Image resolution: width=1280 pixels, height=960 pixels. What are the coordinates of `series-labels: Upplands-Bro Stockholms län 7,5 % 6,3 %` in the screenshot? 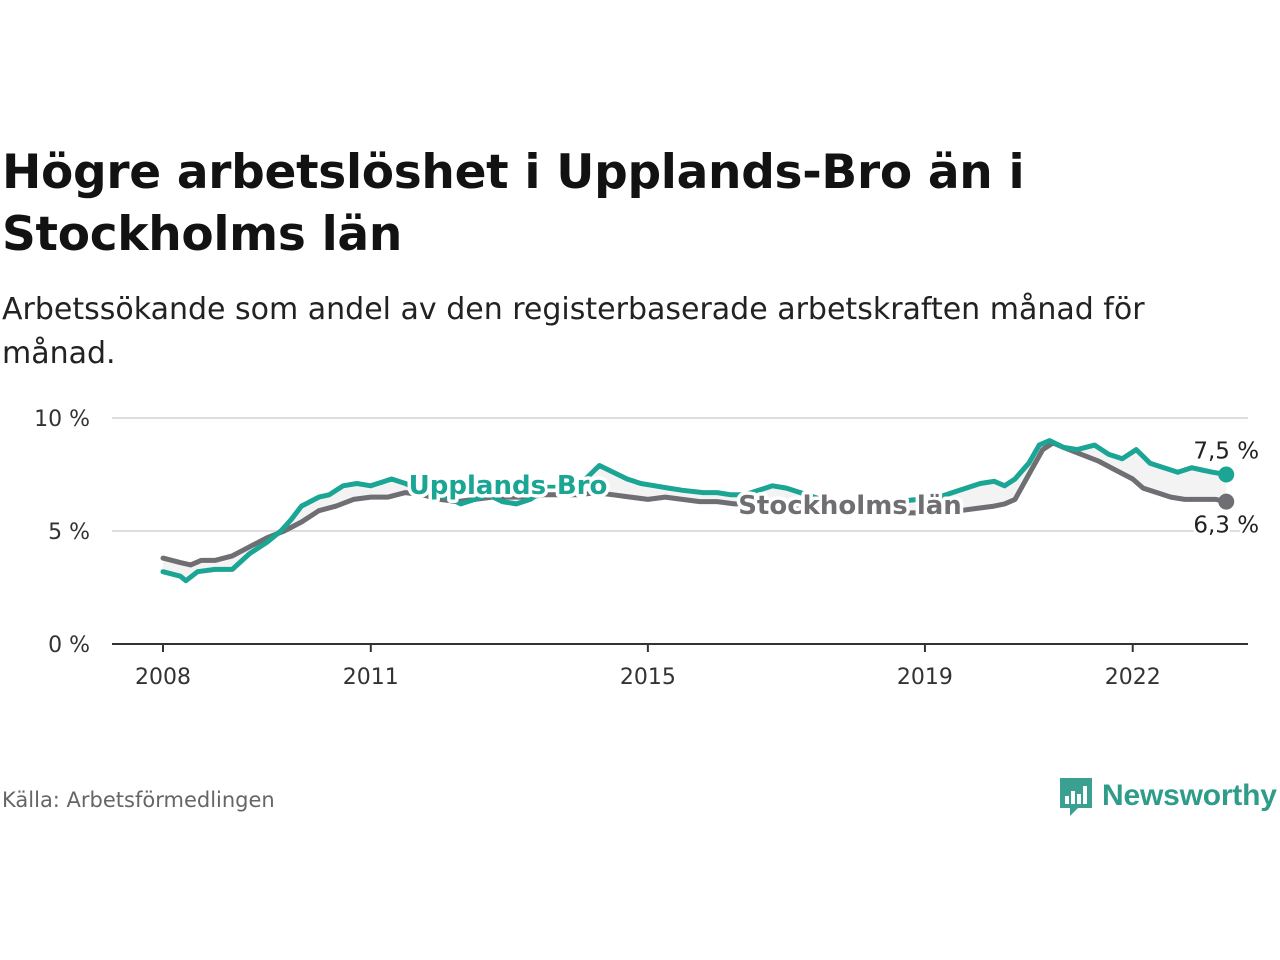 It's located at (833, 488).